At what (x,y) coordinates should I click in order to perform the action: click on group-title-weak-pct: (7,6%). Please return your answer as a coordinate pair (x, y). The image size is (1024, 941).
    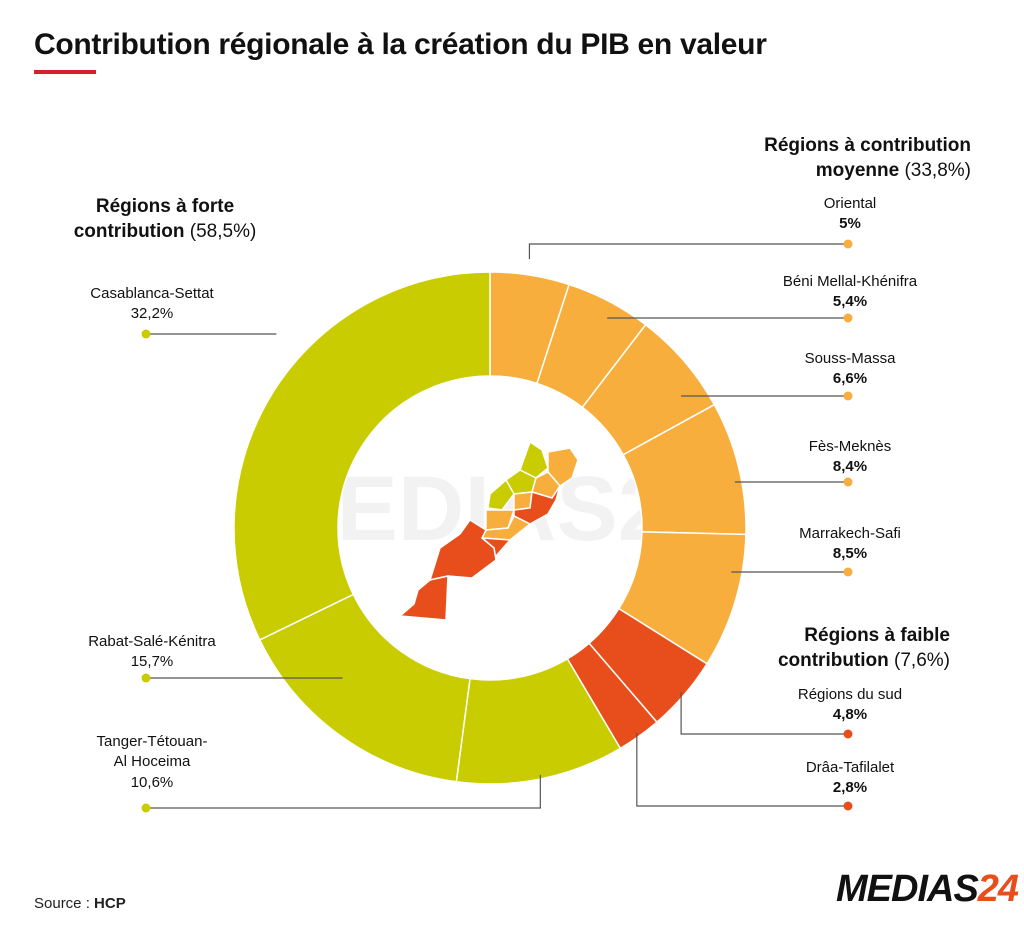
    Looking at the image, I should click on (922, 660).